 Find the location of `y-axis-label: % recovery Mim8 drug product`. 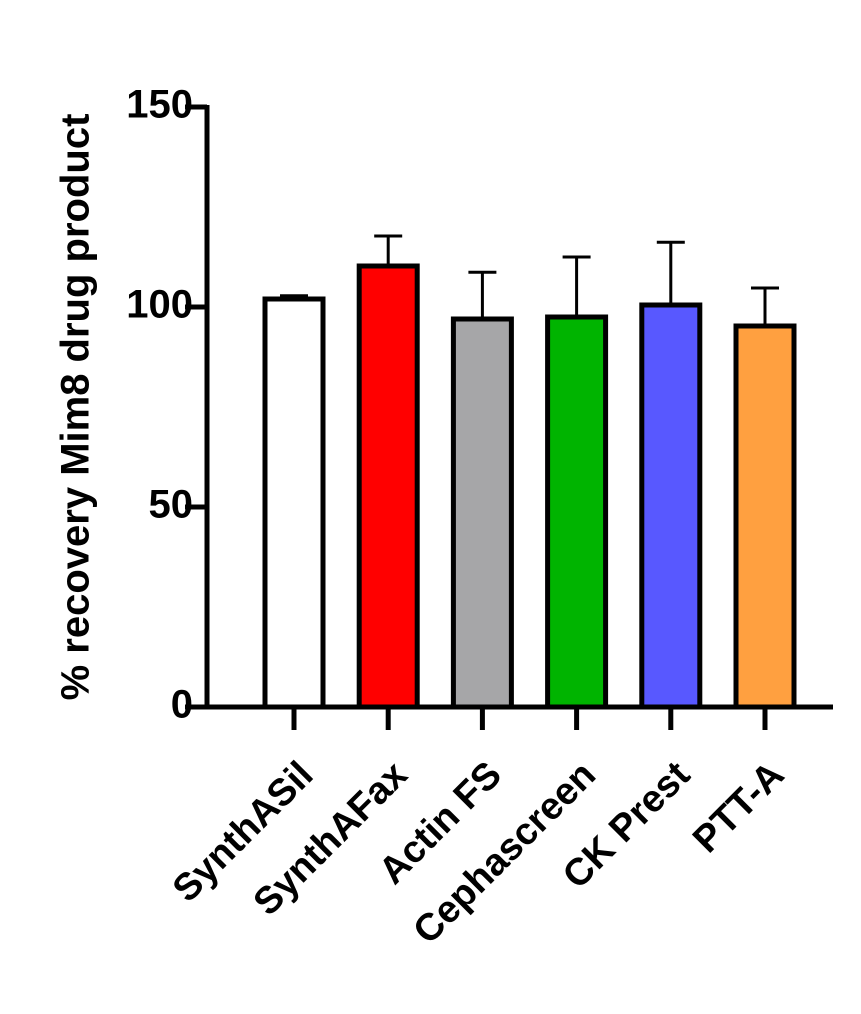

y-axis-label: % recovery Mim8 drug product is located at coordinates (76, 407).